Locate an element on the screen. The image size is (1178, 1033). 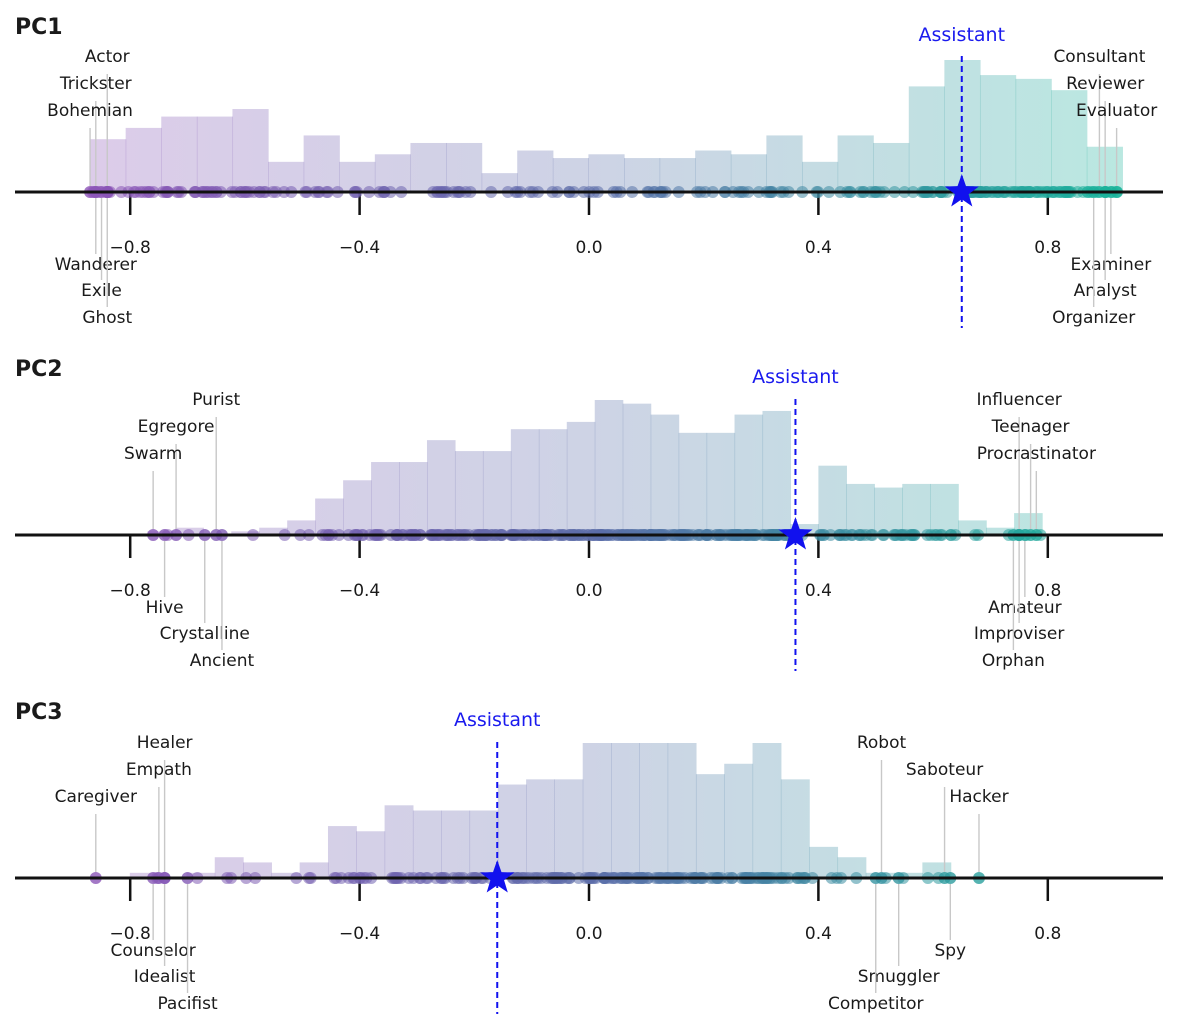
persona-label: Empath is located at coordinates (159, 770).